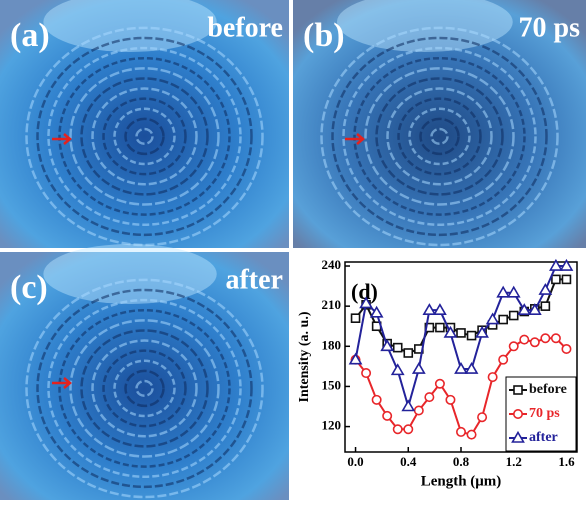 The height and width of the screenshot is (505, 586). I want to click on panel-caption: 70 ps, so click(550, 27).